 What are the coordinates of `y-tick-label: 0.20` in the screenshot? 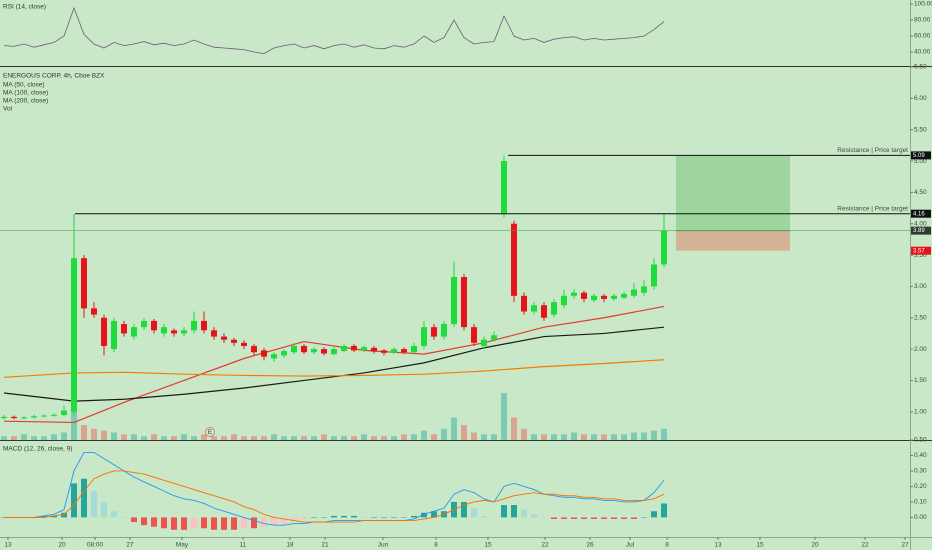 It's located at (920, 486).